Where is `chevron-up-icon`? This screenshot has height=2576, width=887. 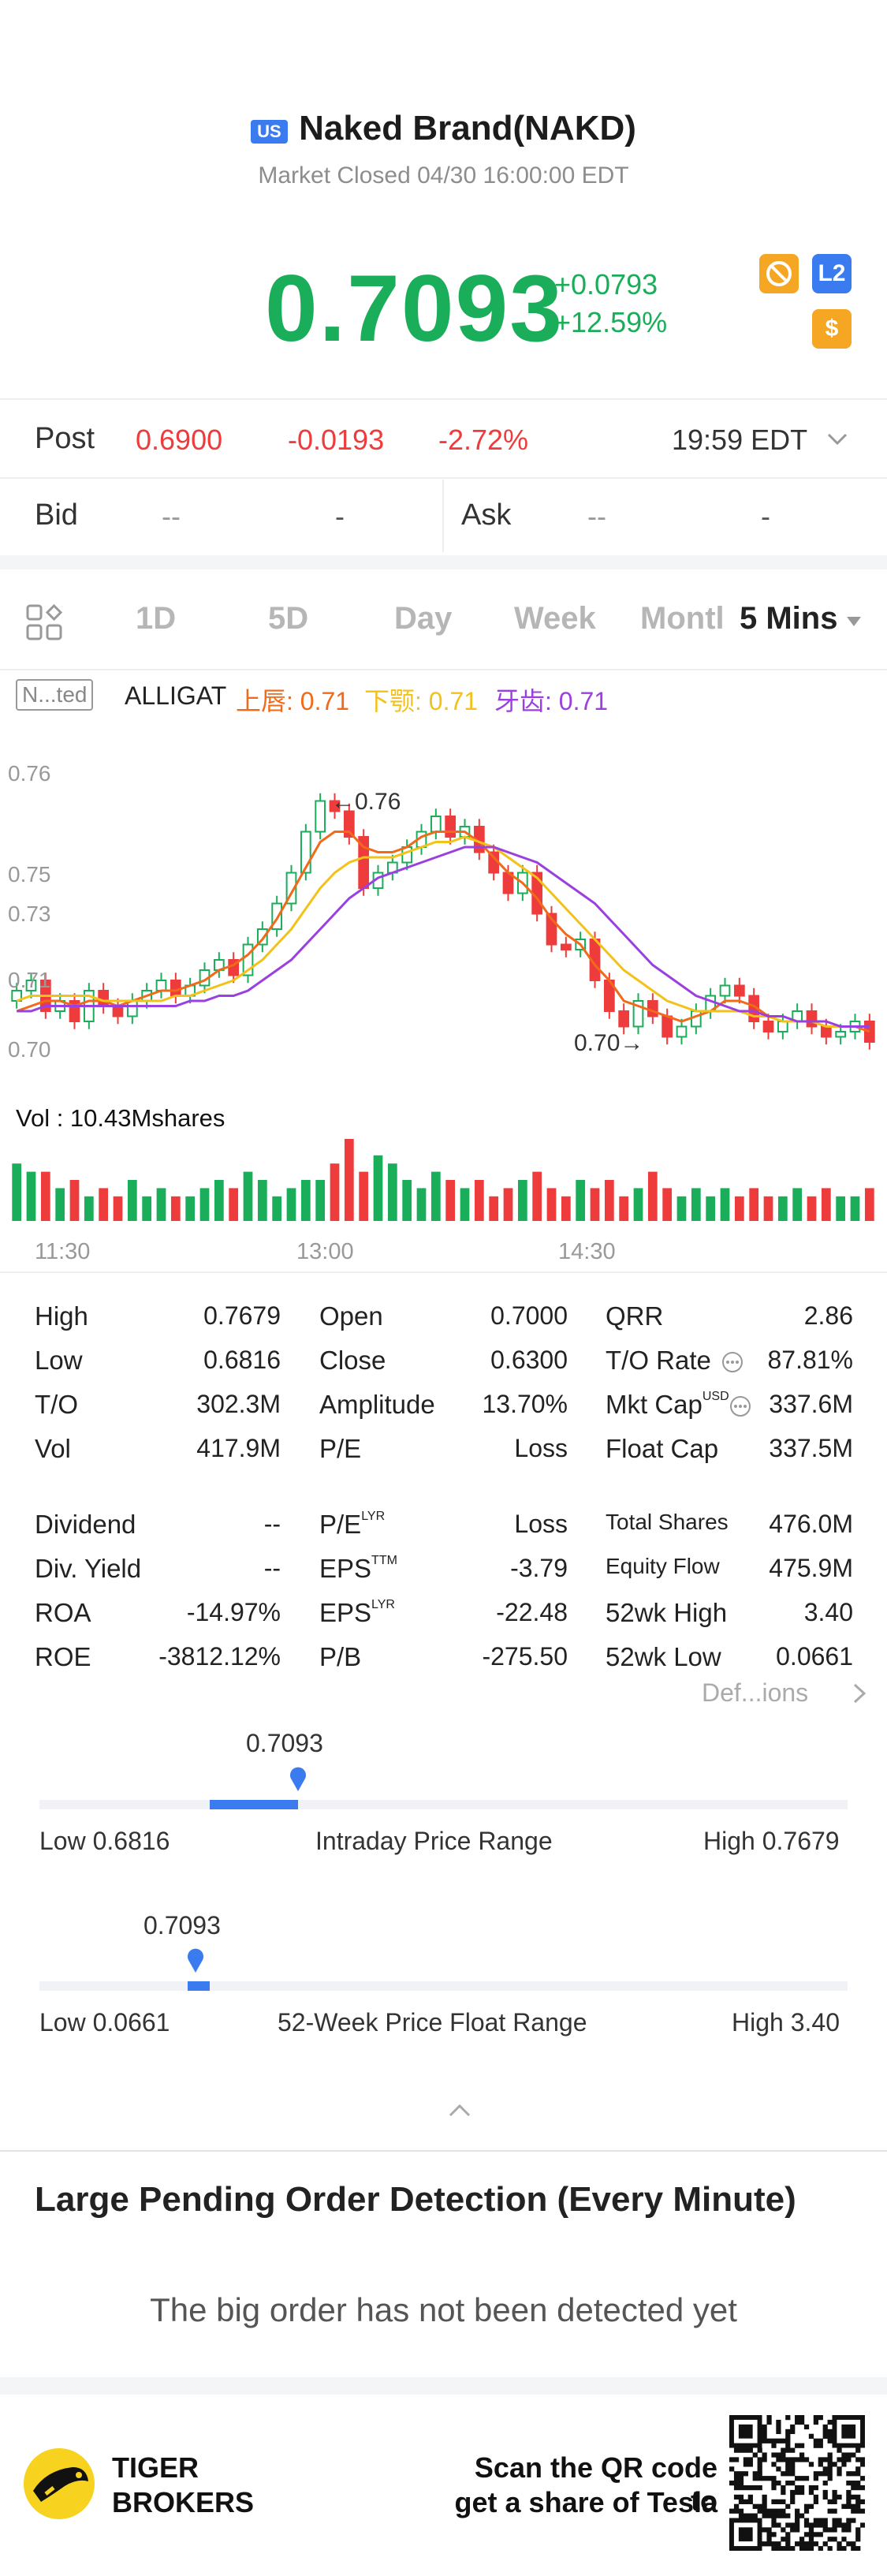
chevron-up-icon is located at coordinates (460, 2111).